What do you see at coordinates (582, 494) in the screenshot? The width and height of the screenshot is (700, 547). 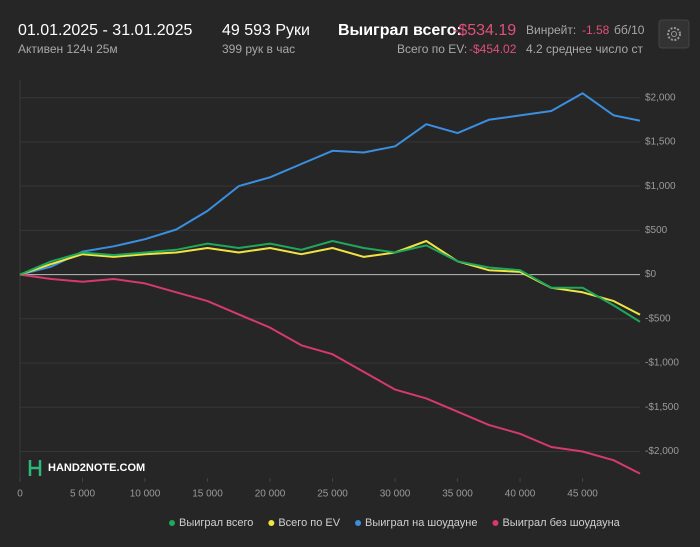 I see `x-tick-label: 45 000` at bounding box center [582, 494].